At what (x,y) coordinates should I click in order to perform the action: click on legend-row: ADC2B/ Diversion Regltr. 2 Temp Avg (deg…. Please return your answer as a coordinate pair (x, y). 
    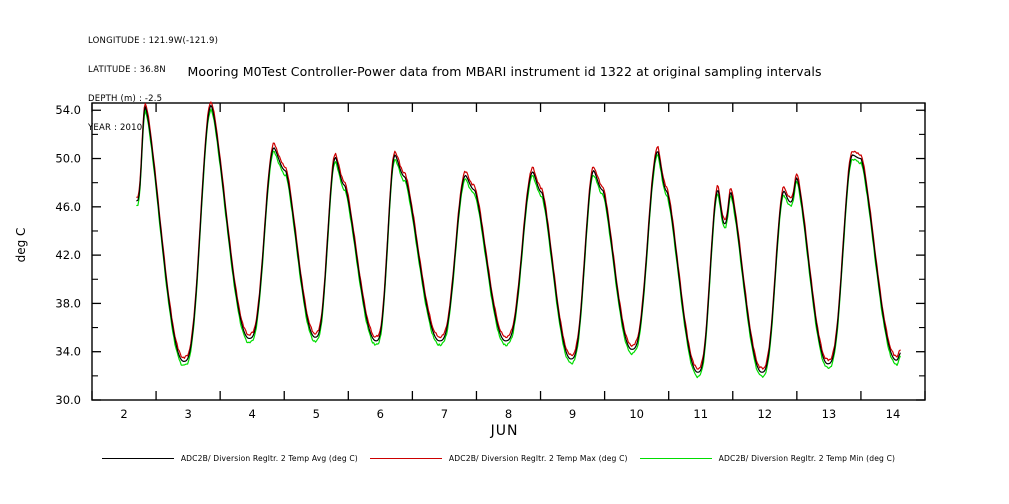
    Looking at the image, I should click on (504, 458).